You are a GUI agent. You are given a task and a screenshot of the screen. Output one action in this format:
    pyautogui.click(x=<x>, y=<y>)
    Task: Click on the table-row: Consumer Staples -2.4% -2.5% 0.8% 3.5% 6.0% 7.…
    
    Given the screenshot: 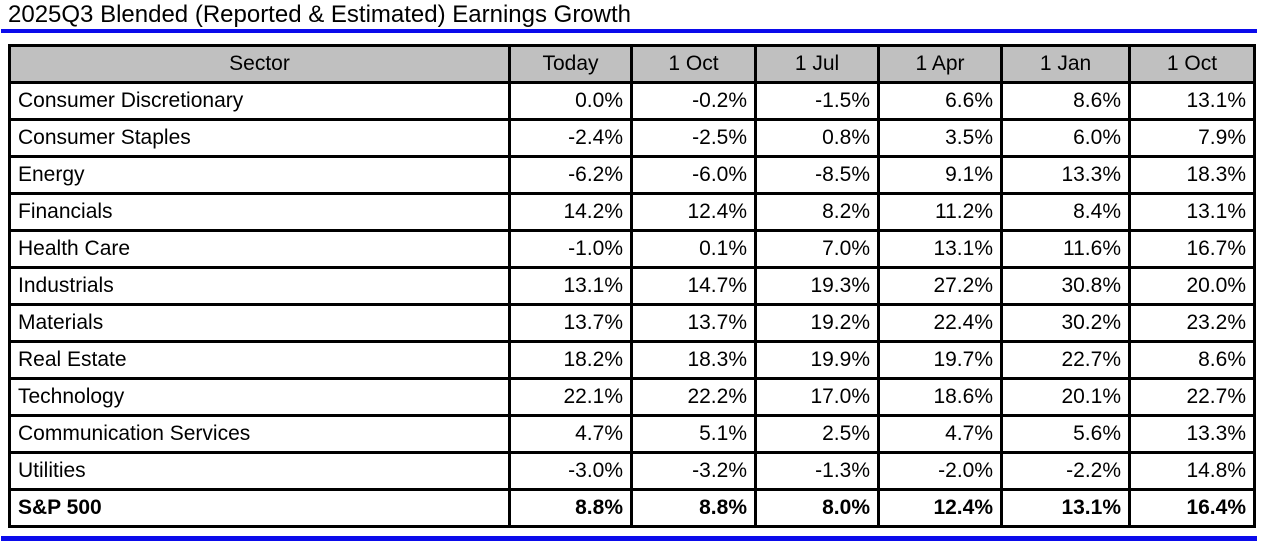 What is the action you would take?
    pyautogui.click(x=632, y=138)
    